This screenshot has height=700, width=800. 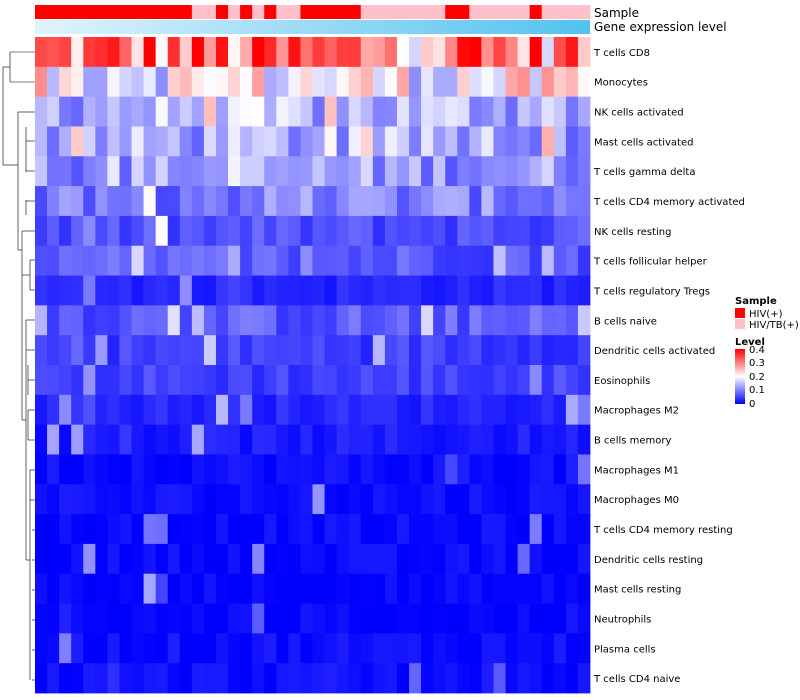 I want to click on row-label: Dendritic cells activated, so click(x=654, y=351).